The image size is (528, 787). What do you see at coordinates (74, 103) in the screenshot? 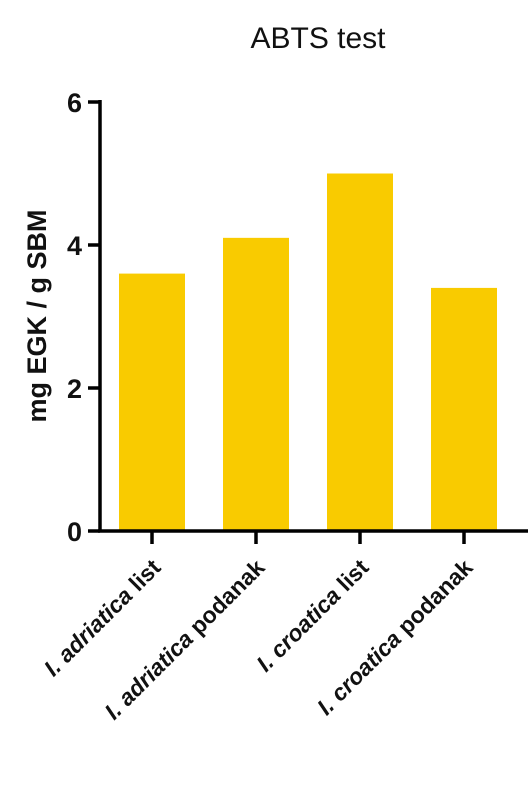
I see `y-tick-label: 6` at bounding box center [74, 103].